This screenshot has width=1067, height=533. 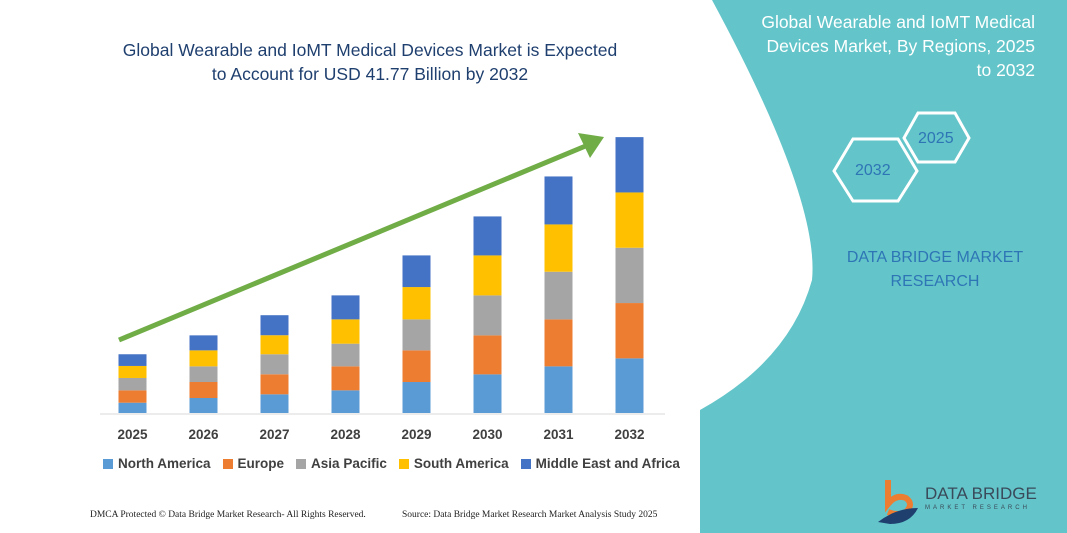 I want to click on bar-2031-europe, so click(x=558, y=343).